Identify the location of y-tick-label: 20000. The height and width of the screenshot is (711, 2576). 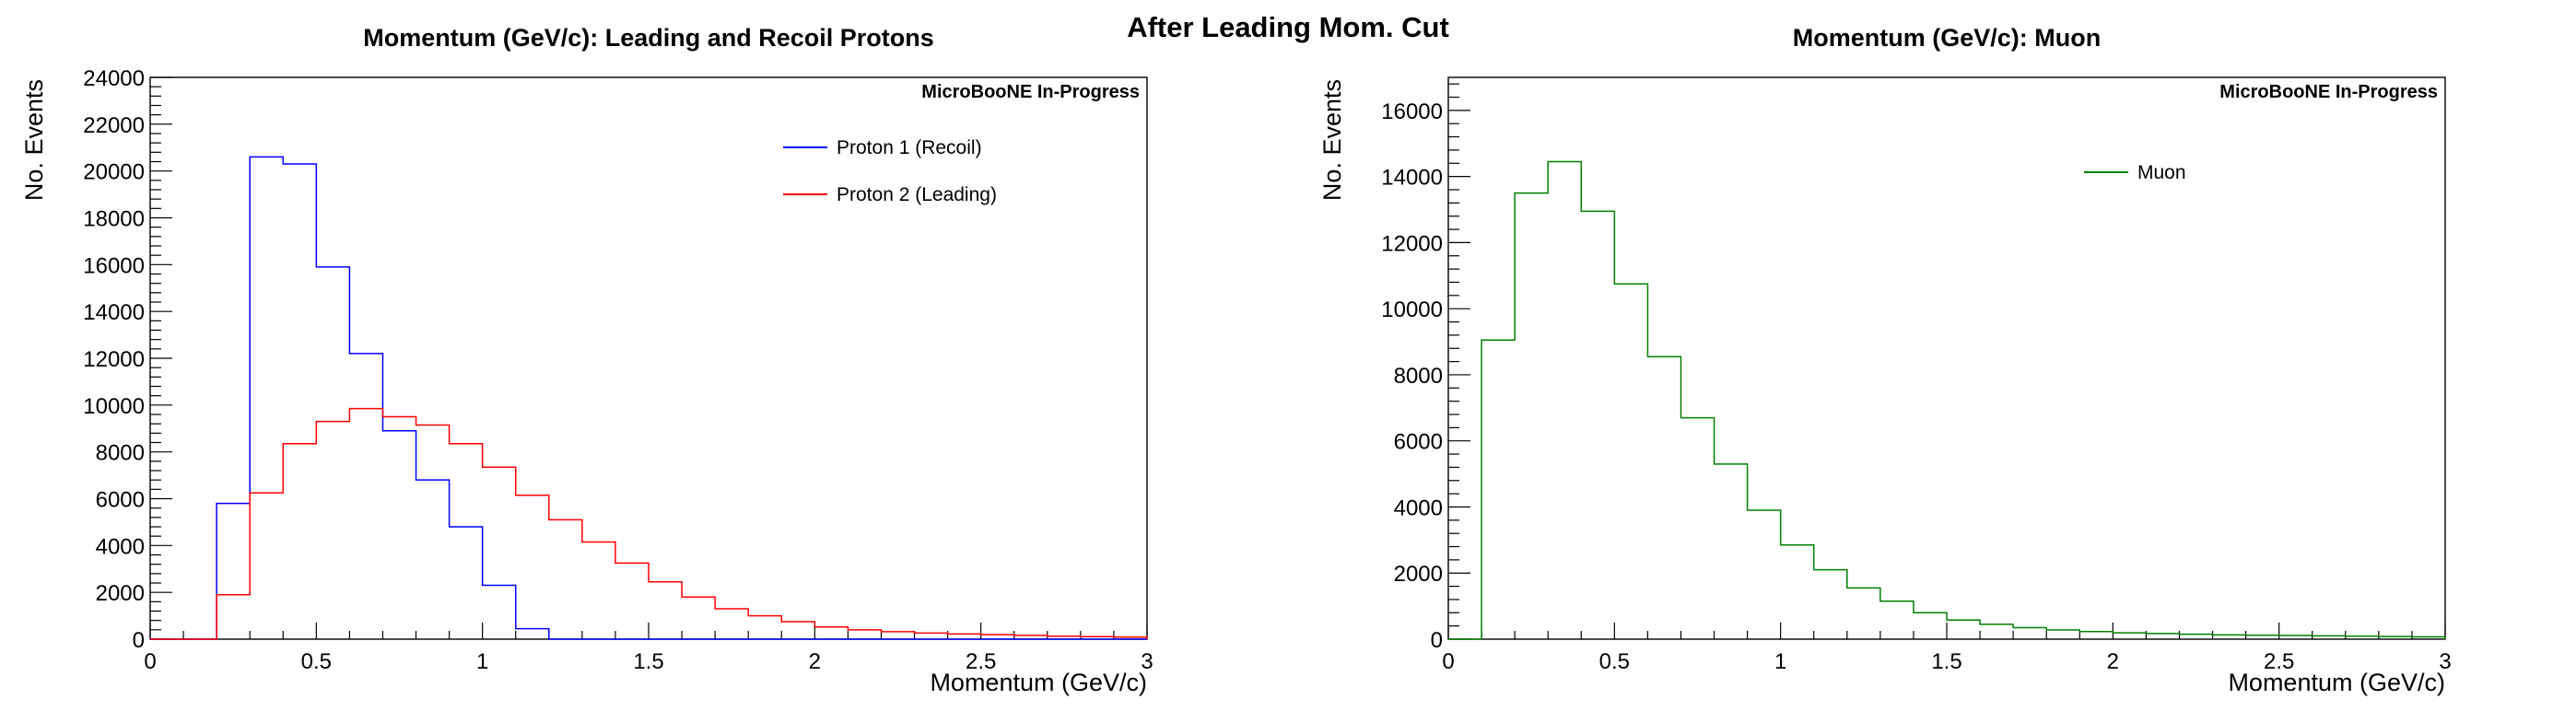
(114, 172).